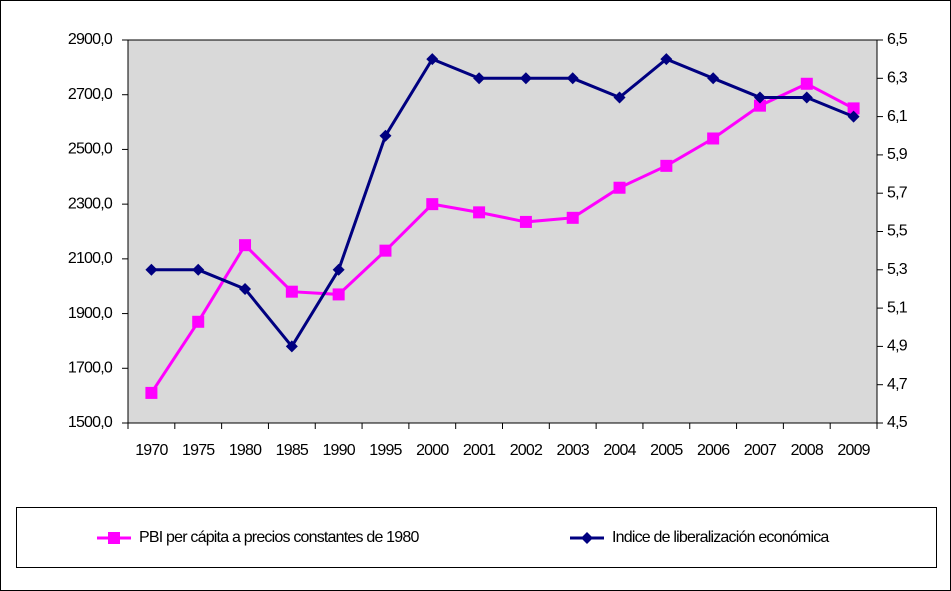 The image size is (951, 591). What do you see at coordinates (573, 450) in the screenshot?
I see `x-tick-label: 2003` at bounding box center [573, 450].